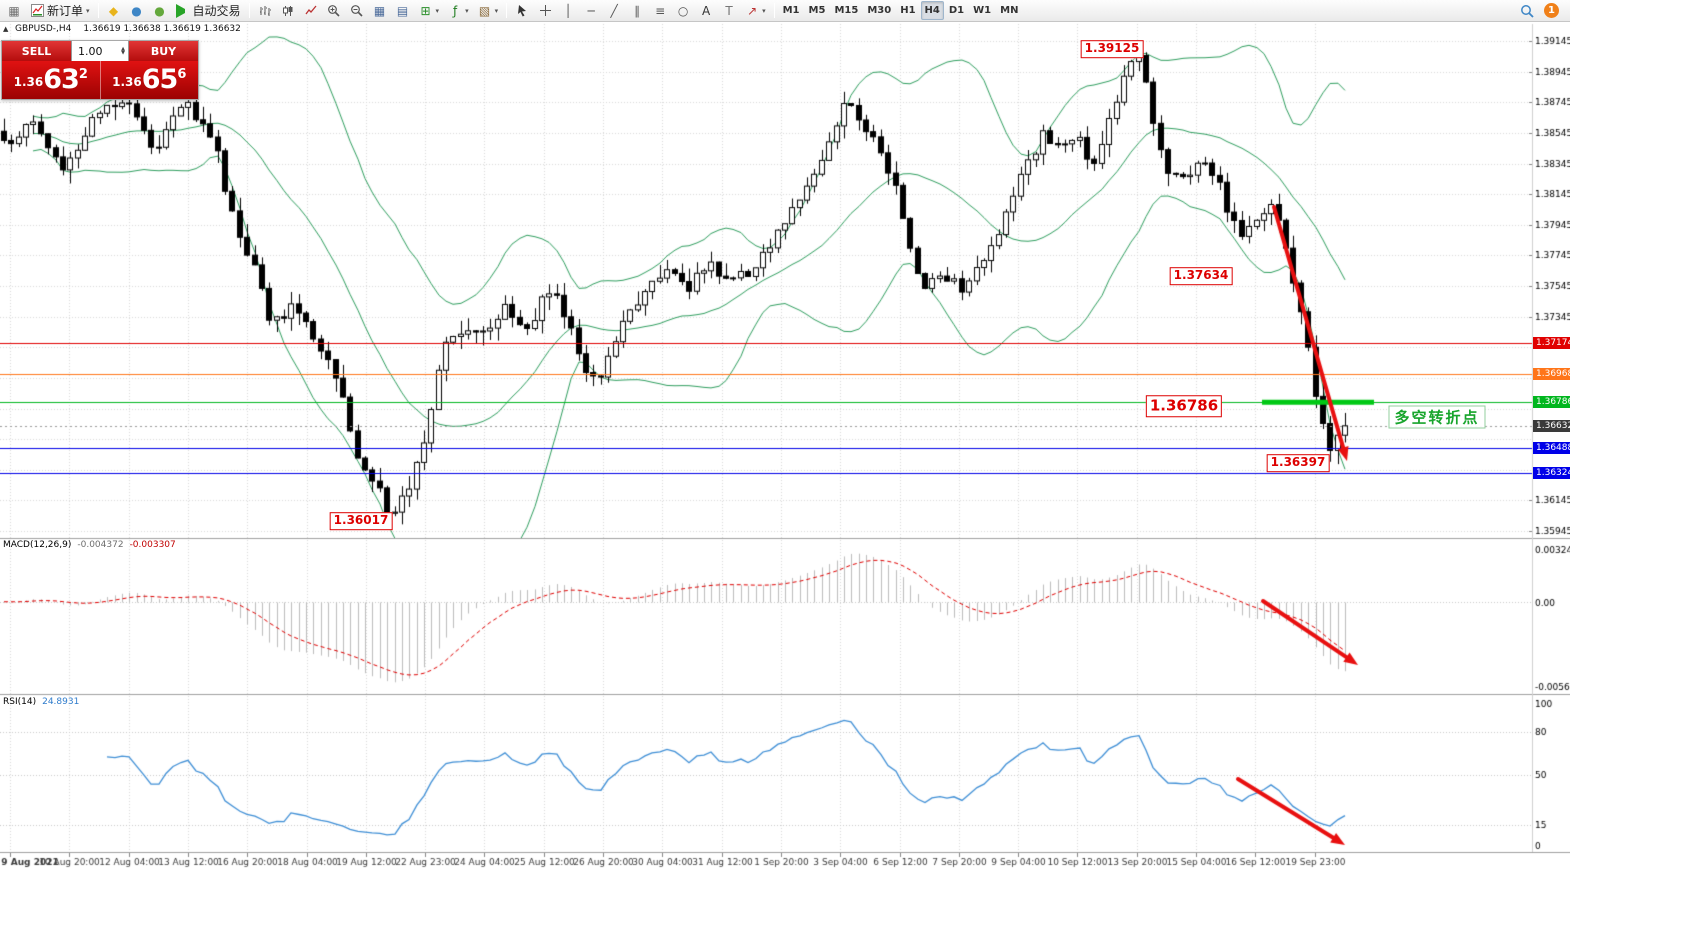 The height and width of the screenshot is (946, 1700). Describe the element at coordinates (61, 702) in the screenshot. I see `rsi-value: 24.8931` at that location.